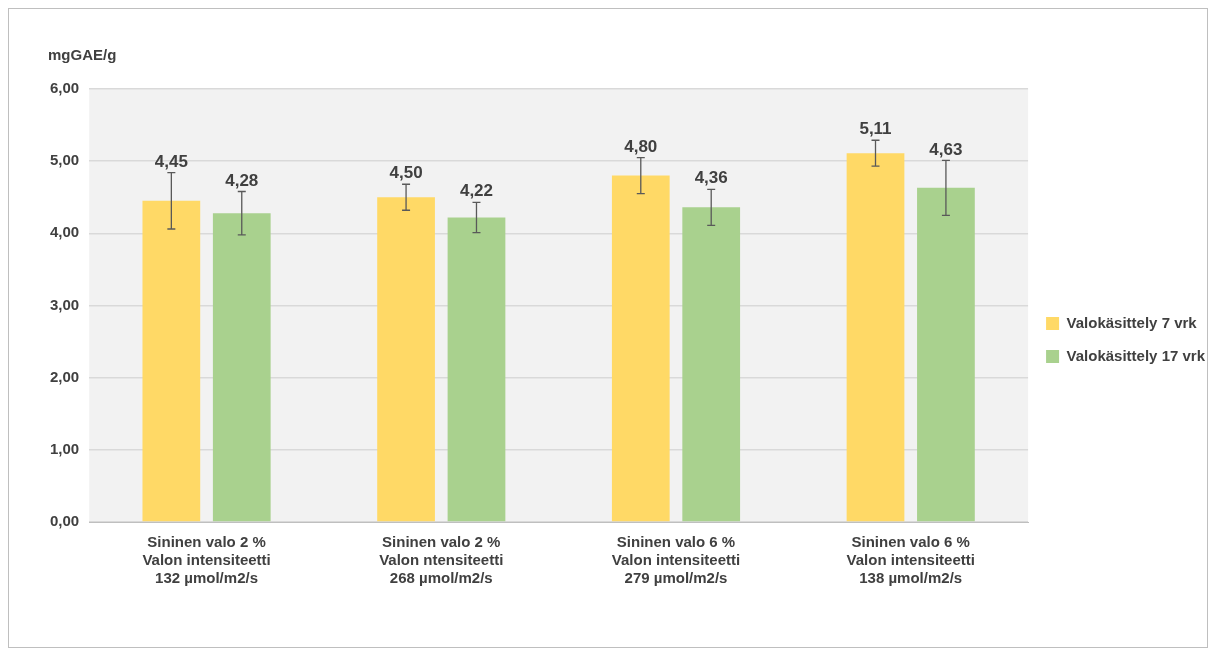  I want to click on y-tick-label: 0,00, so click(64, 521).